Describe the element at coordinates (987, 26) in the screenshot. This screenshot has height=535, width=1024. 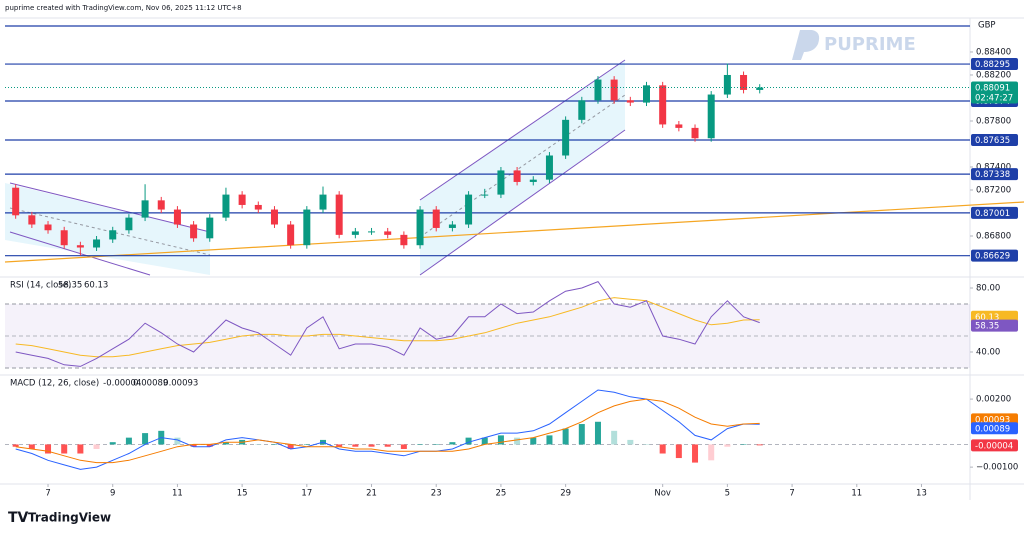
I see `currency: GBP` at that location.